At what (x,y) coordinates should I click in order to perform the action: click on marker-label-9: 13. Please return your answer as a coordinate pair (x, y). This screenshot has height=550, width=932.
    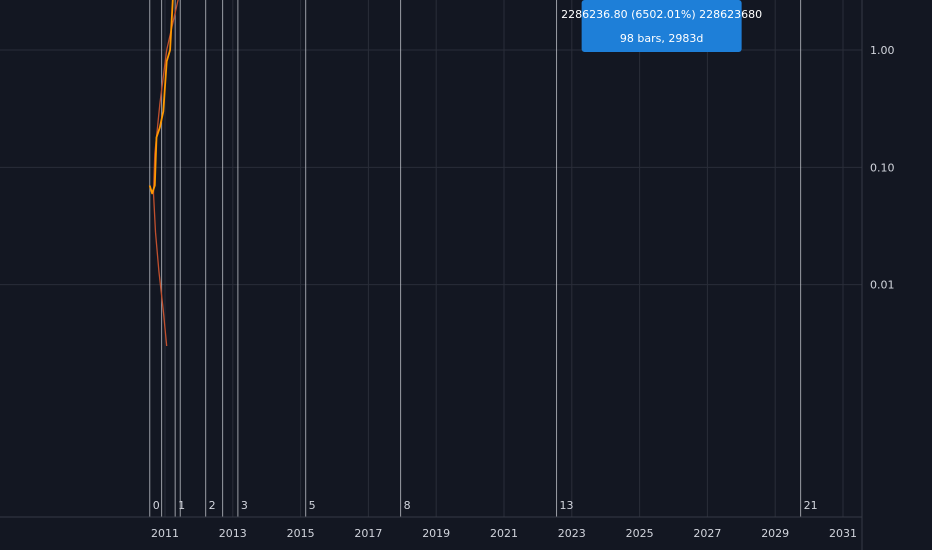
    Looking at the image, I should click on (567, 505).